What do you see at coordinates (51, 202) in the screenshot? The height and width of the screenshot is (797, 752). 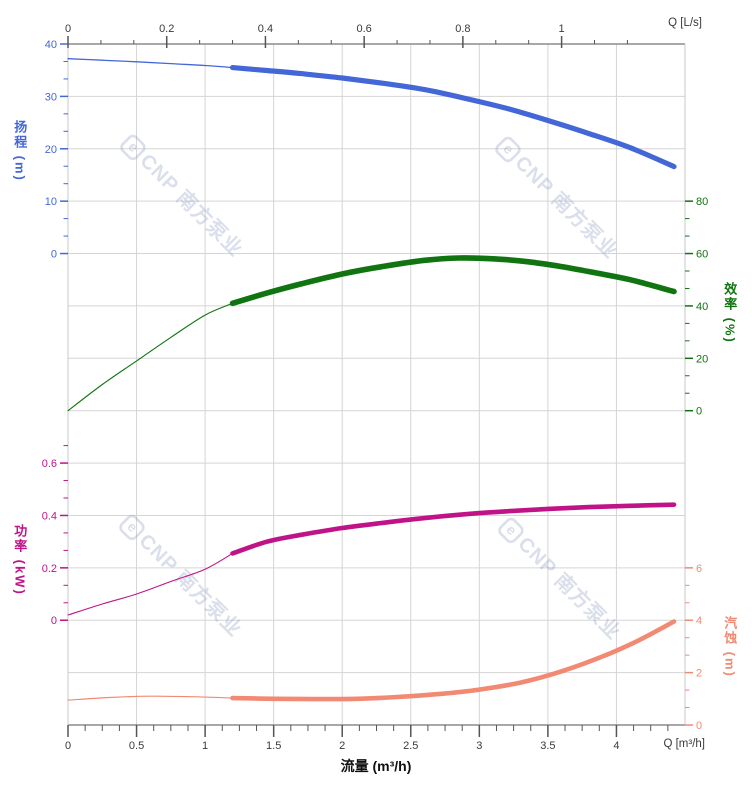 I see `svg-text: 10` at bounding box center [51, 202].